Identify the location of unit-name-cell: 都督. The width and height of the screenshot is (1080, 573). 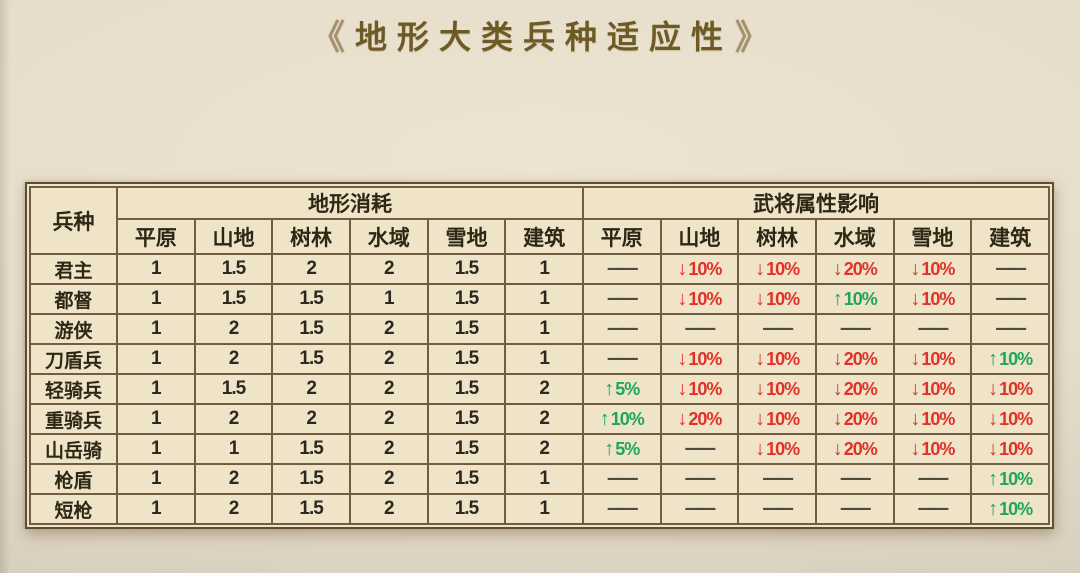
(73, 299).